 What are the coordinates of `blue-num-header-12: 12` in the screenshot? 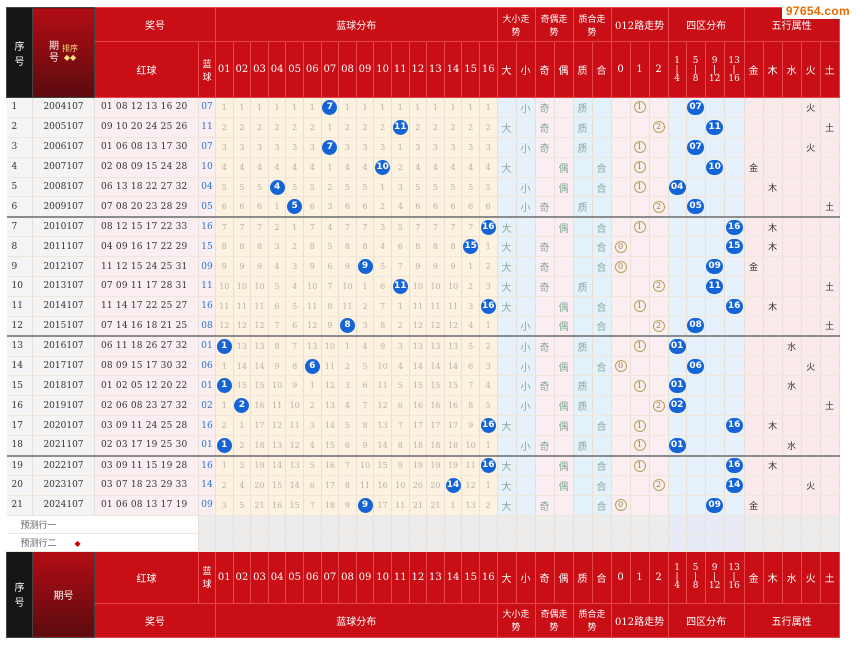 It's located at (418, 69).